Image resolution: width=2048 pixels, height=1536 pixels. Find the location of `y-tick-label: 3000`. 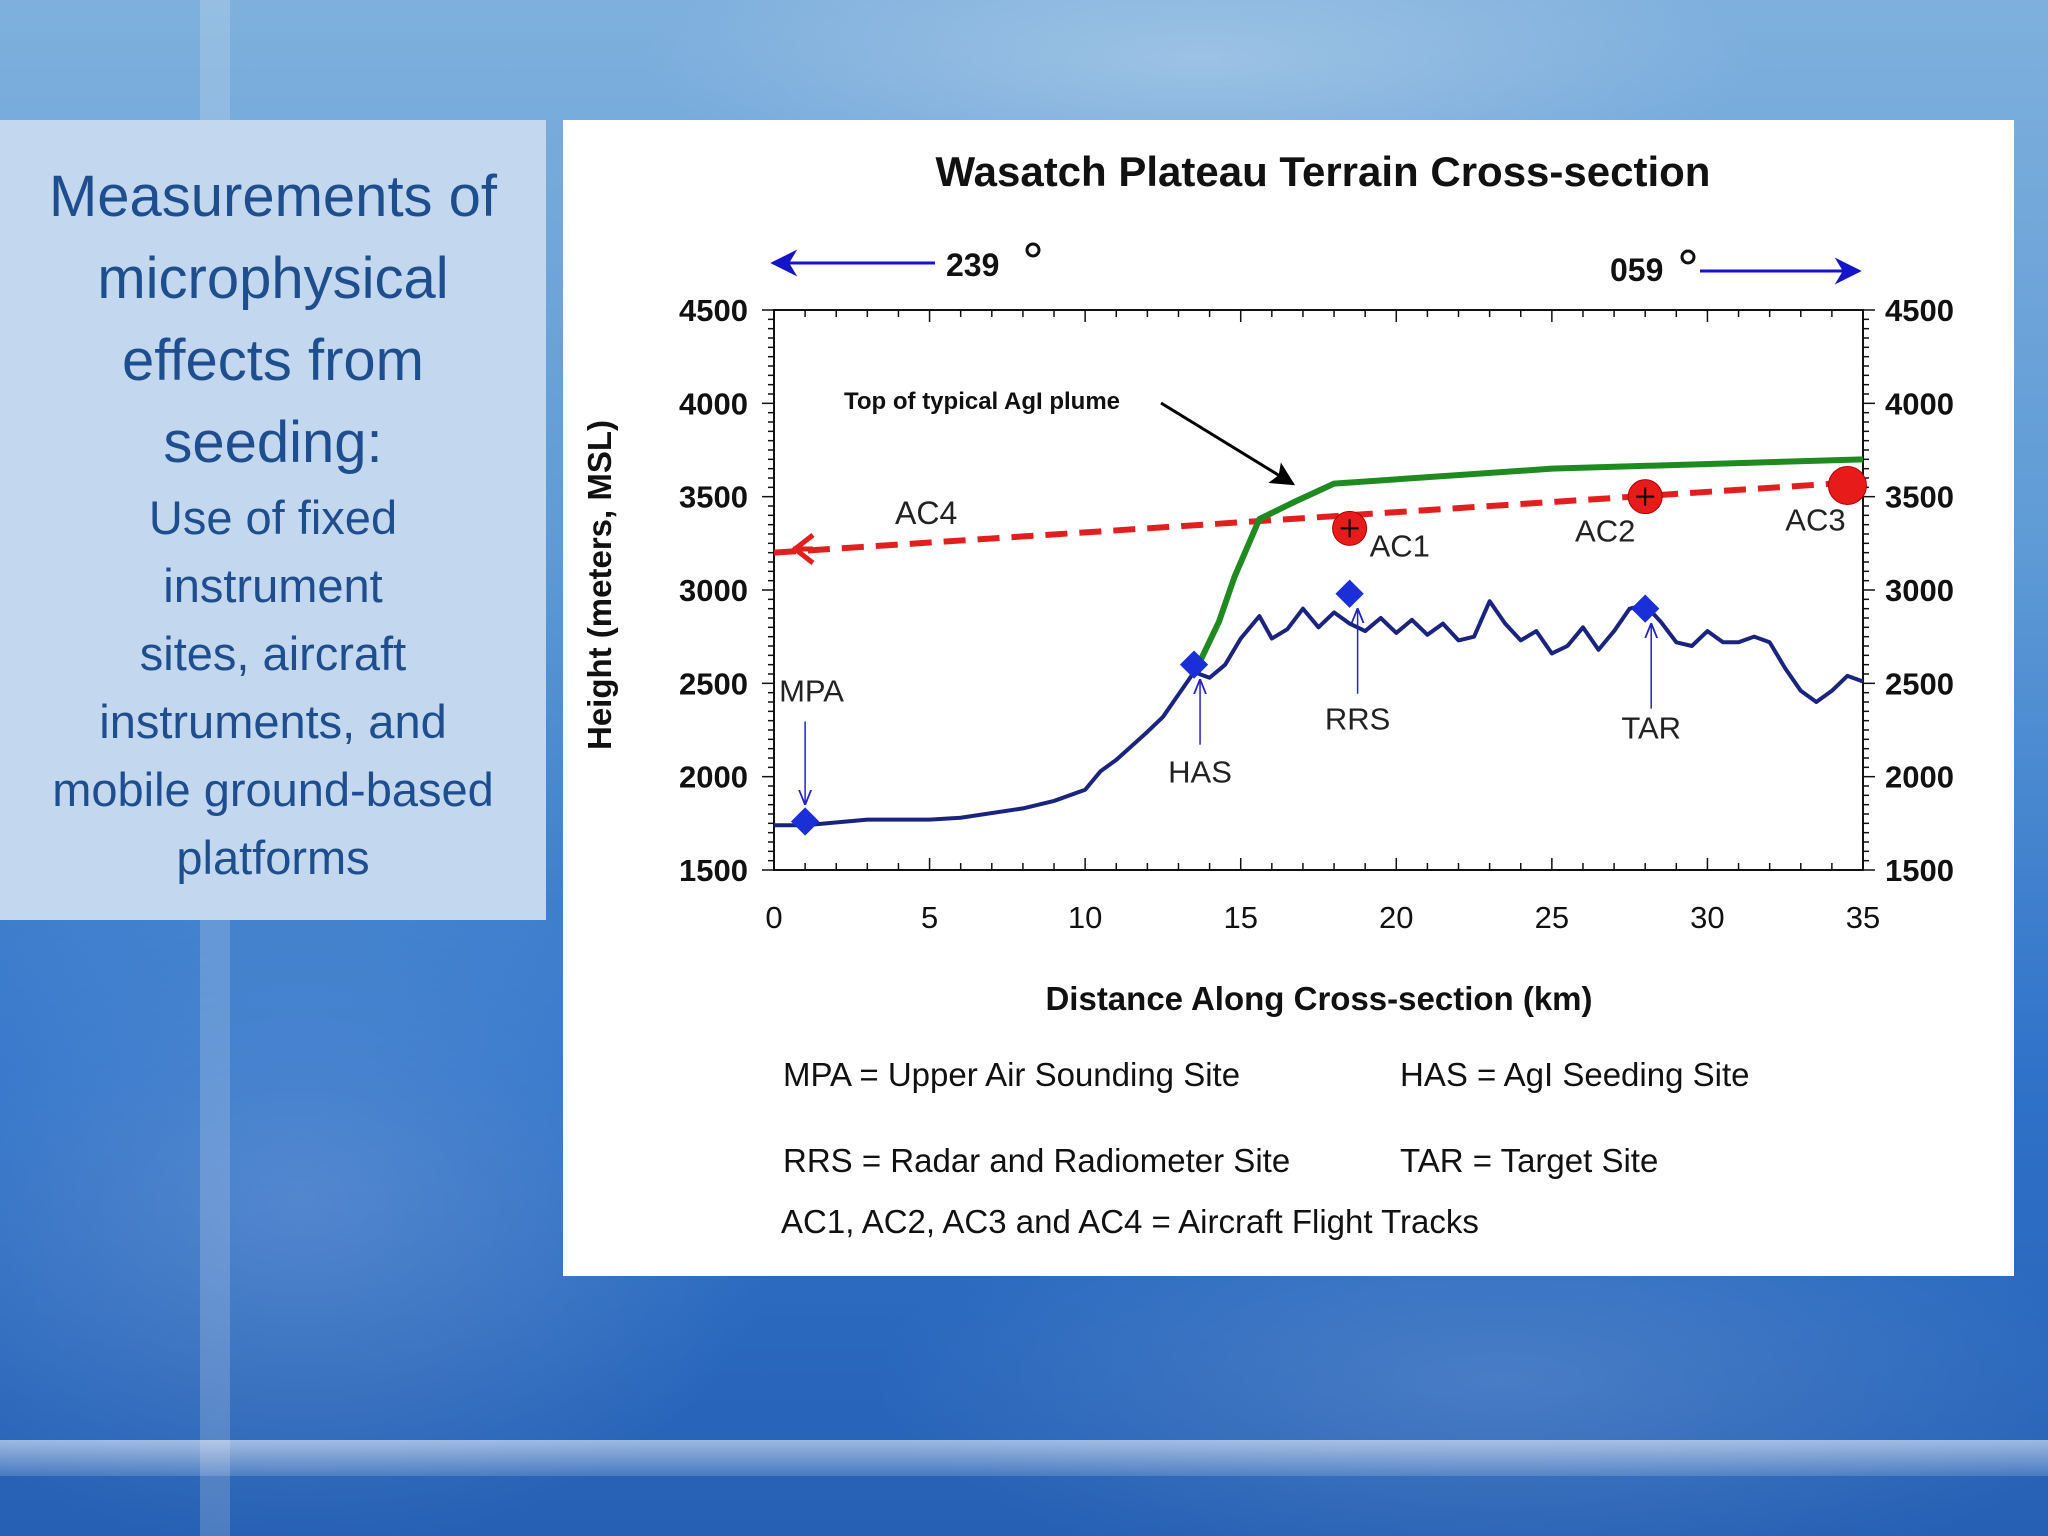

y-tick-label: 3000 is located at coordinates (713, 590).